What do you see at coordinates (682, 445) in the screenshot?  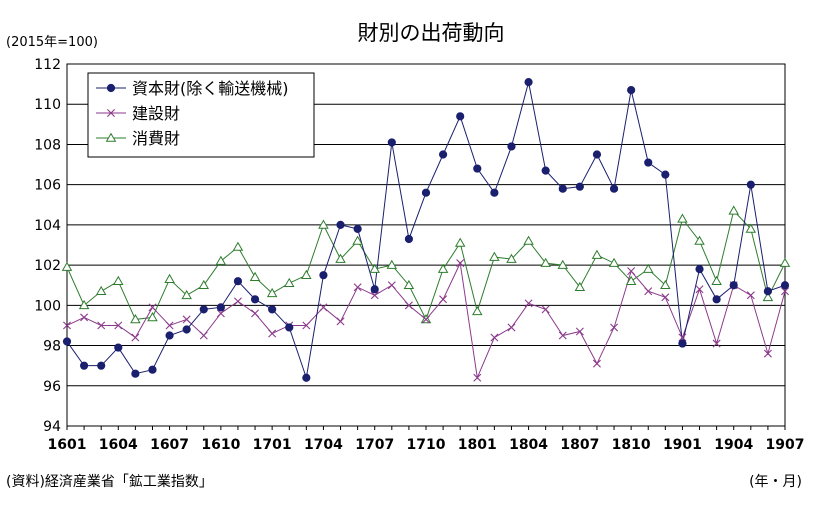 I see `x-tick-label: 1901` at bounding box center [682, 445].